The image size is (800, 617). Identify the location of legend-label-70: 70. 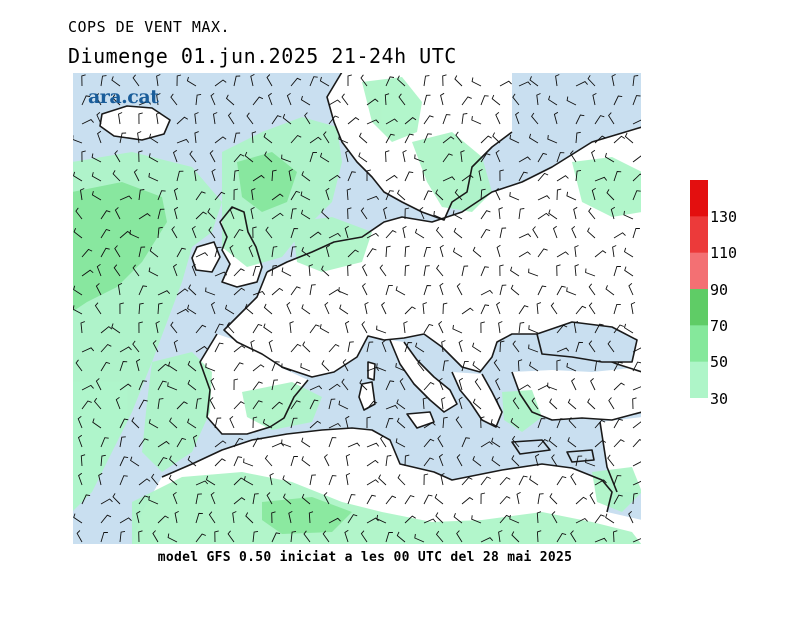
(719, 326).